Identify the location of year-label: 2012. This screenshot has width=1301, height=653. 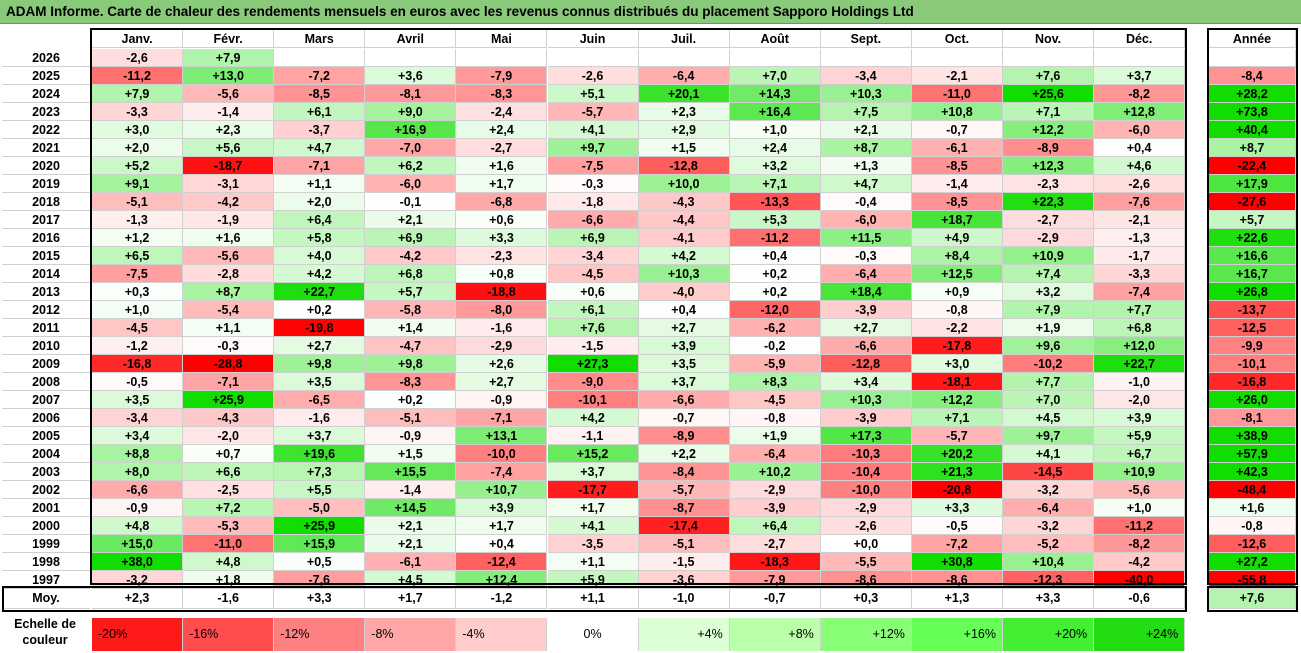
(46, 310).